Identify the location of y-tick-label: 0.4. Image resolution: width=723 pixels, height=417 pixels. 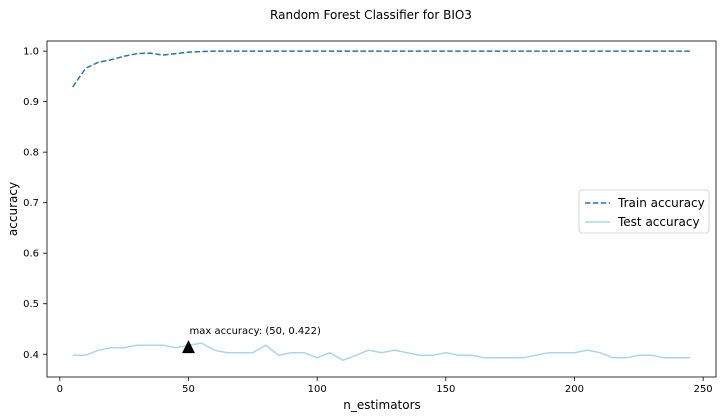
(31, 355).